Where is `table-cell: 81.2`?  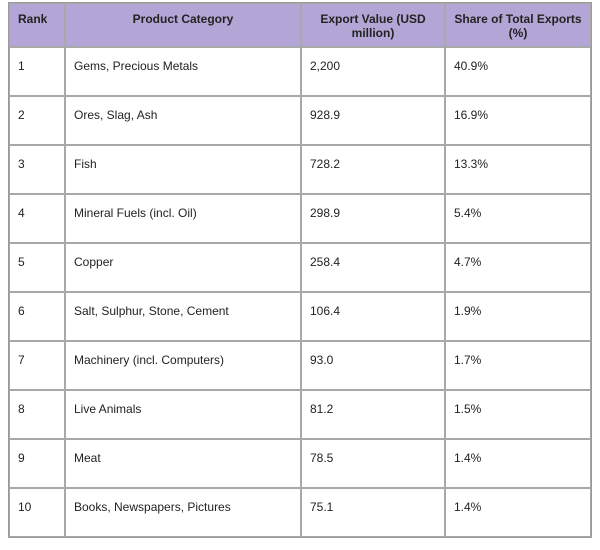 table-cell: 81.2 is located at coordinates (373, 414).